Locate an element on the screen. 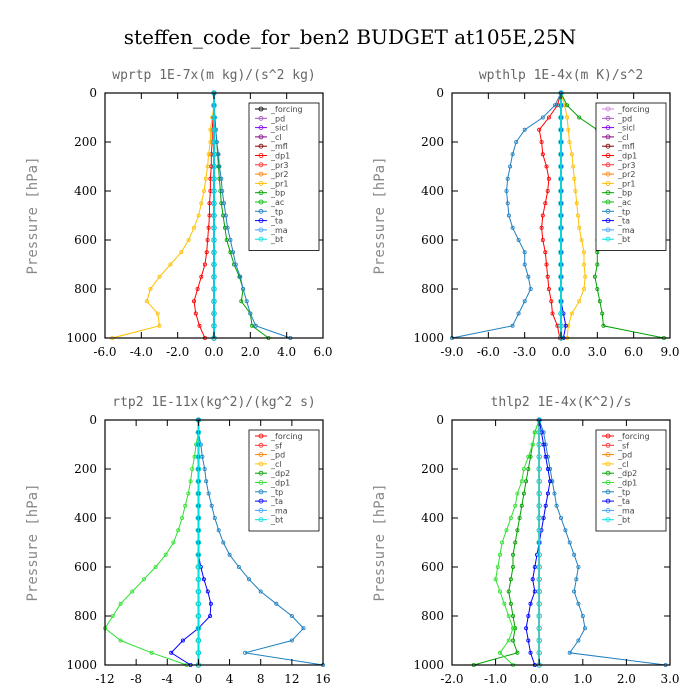 The width and height of the screenshot is (700, 700). series-line-dp1 is located at coordinates (151, 543).